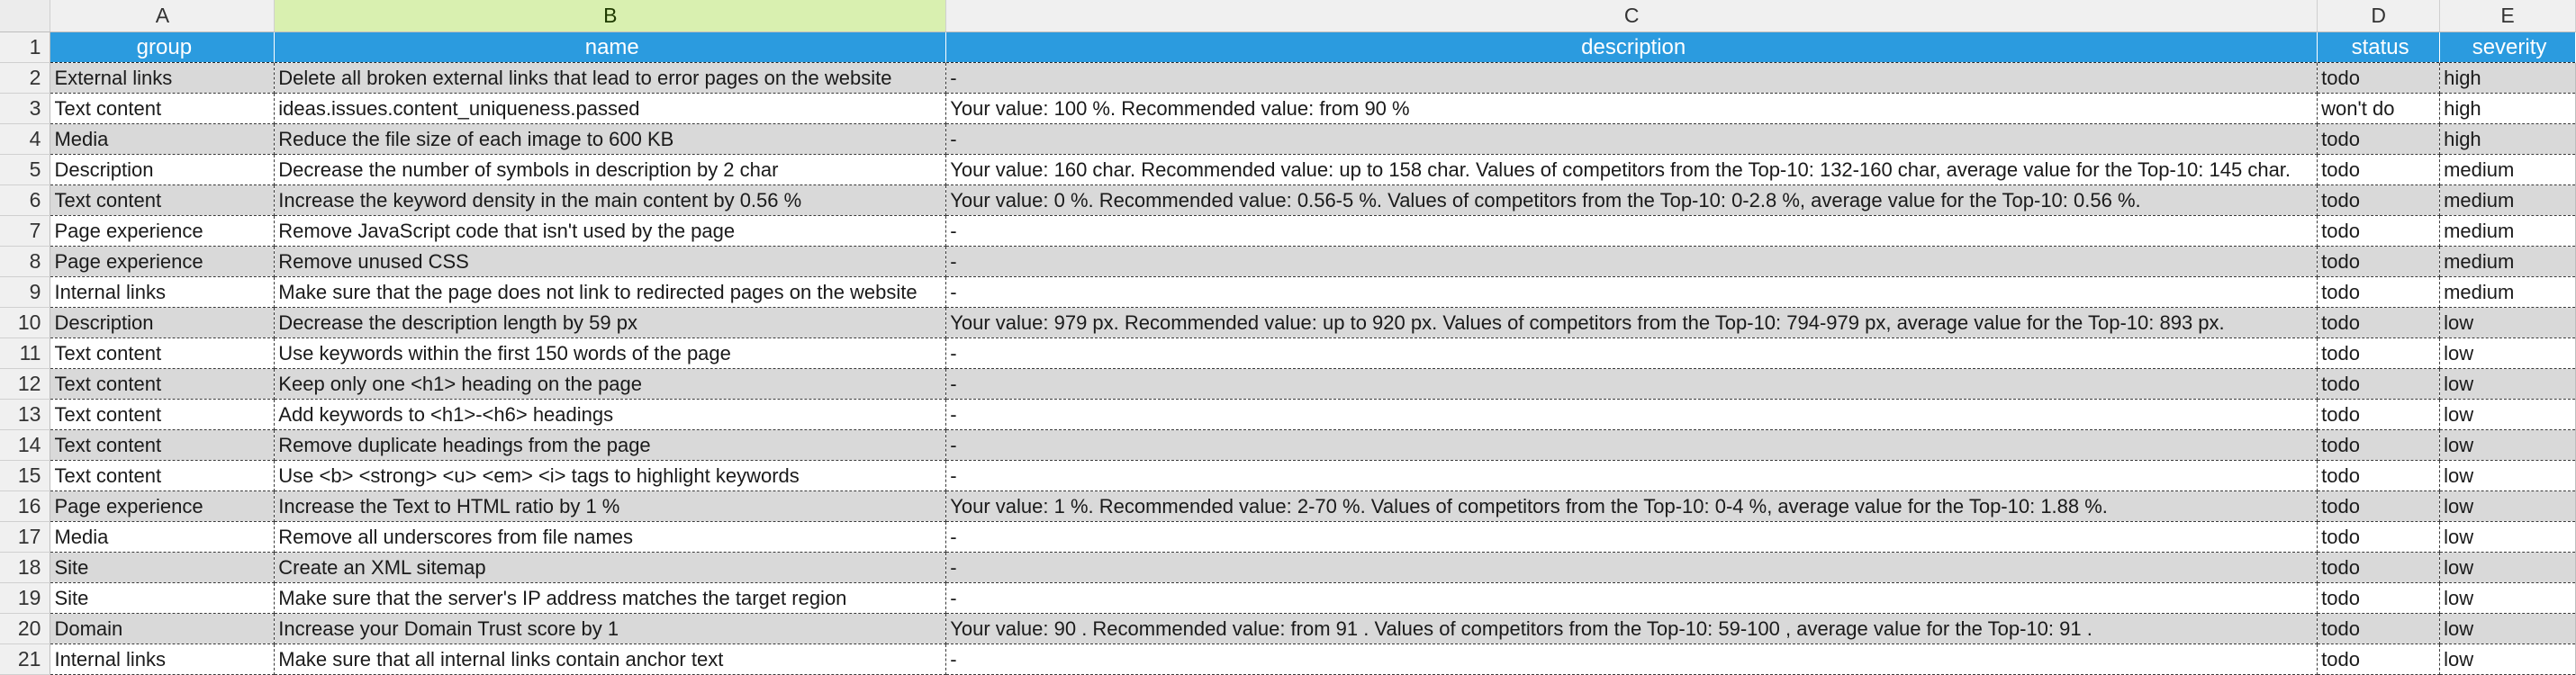 Image resolution: width=2576 pixels, height=675 pixels. What do you see at coordinates (2379, 47) in the screenshot?
I see `header-cell-status: status` at bounding box center [2379, 47].